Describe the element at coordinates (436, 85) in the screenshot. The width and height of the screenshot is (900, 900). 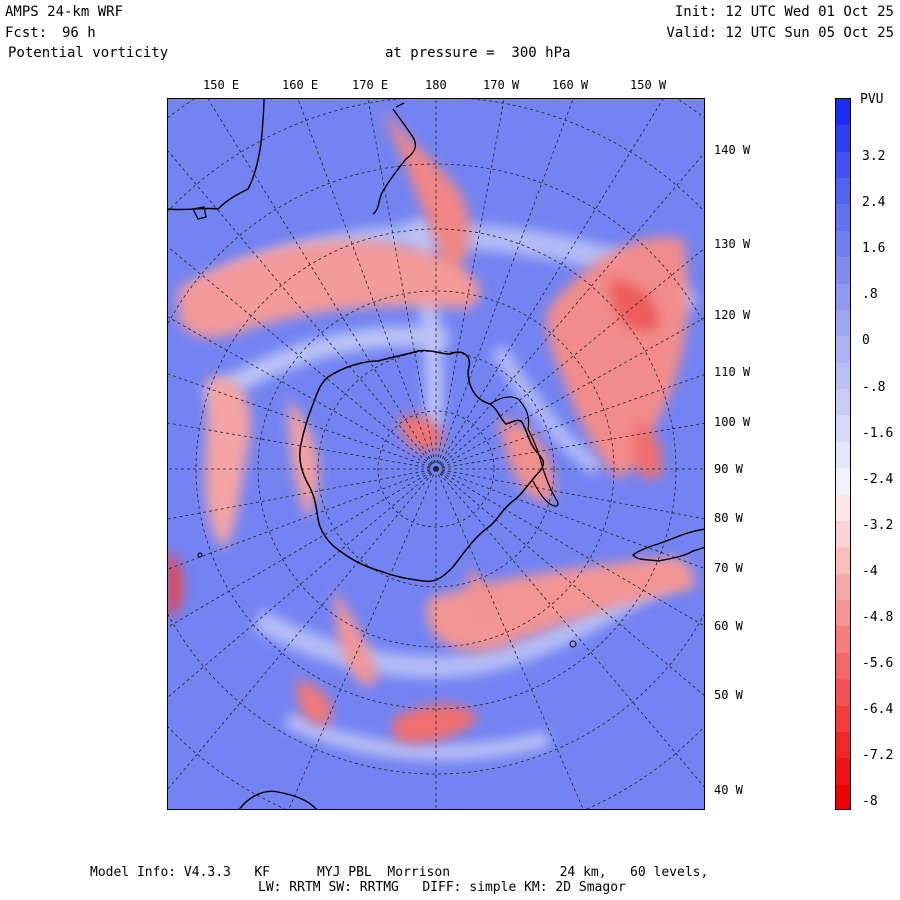
I see `lon-label-top: 180` at that location.